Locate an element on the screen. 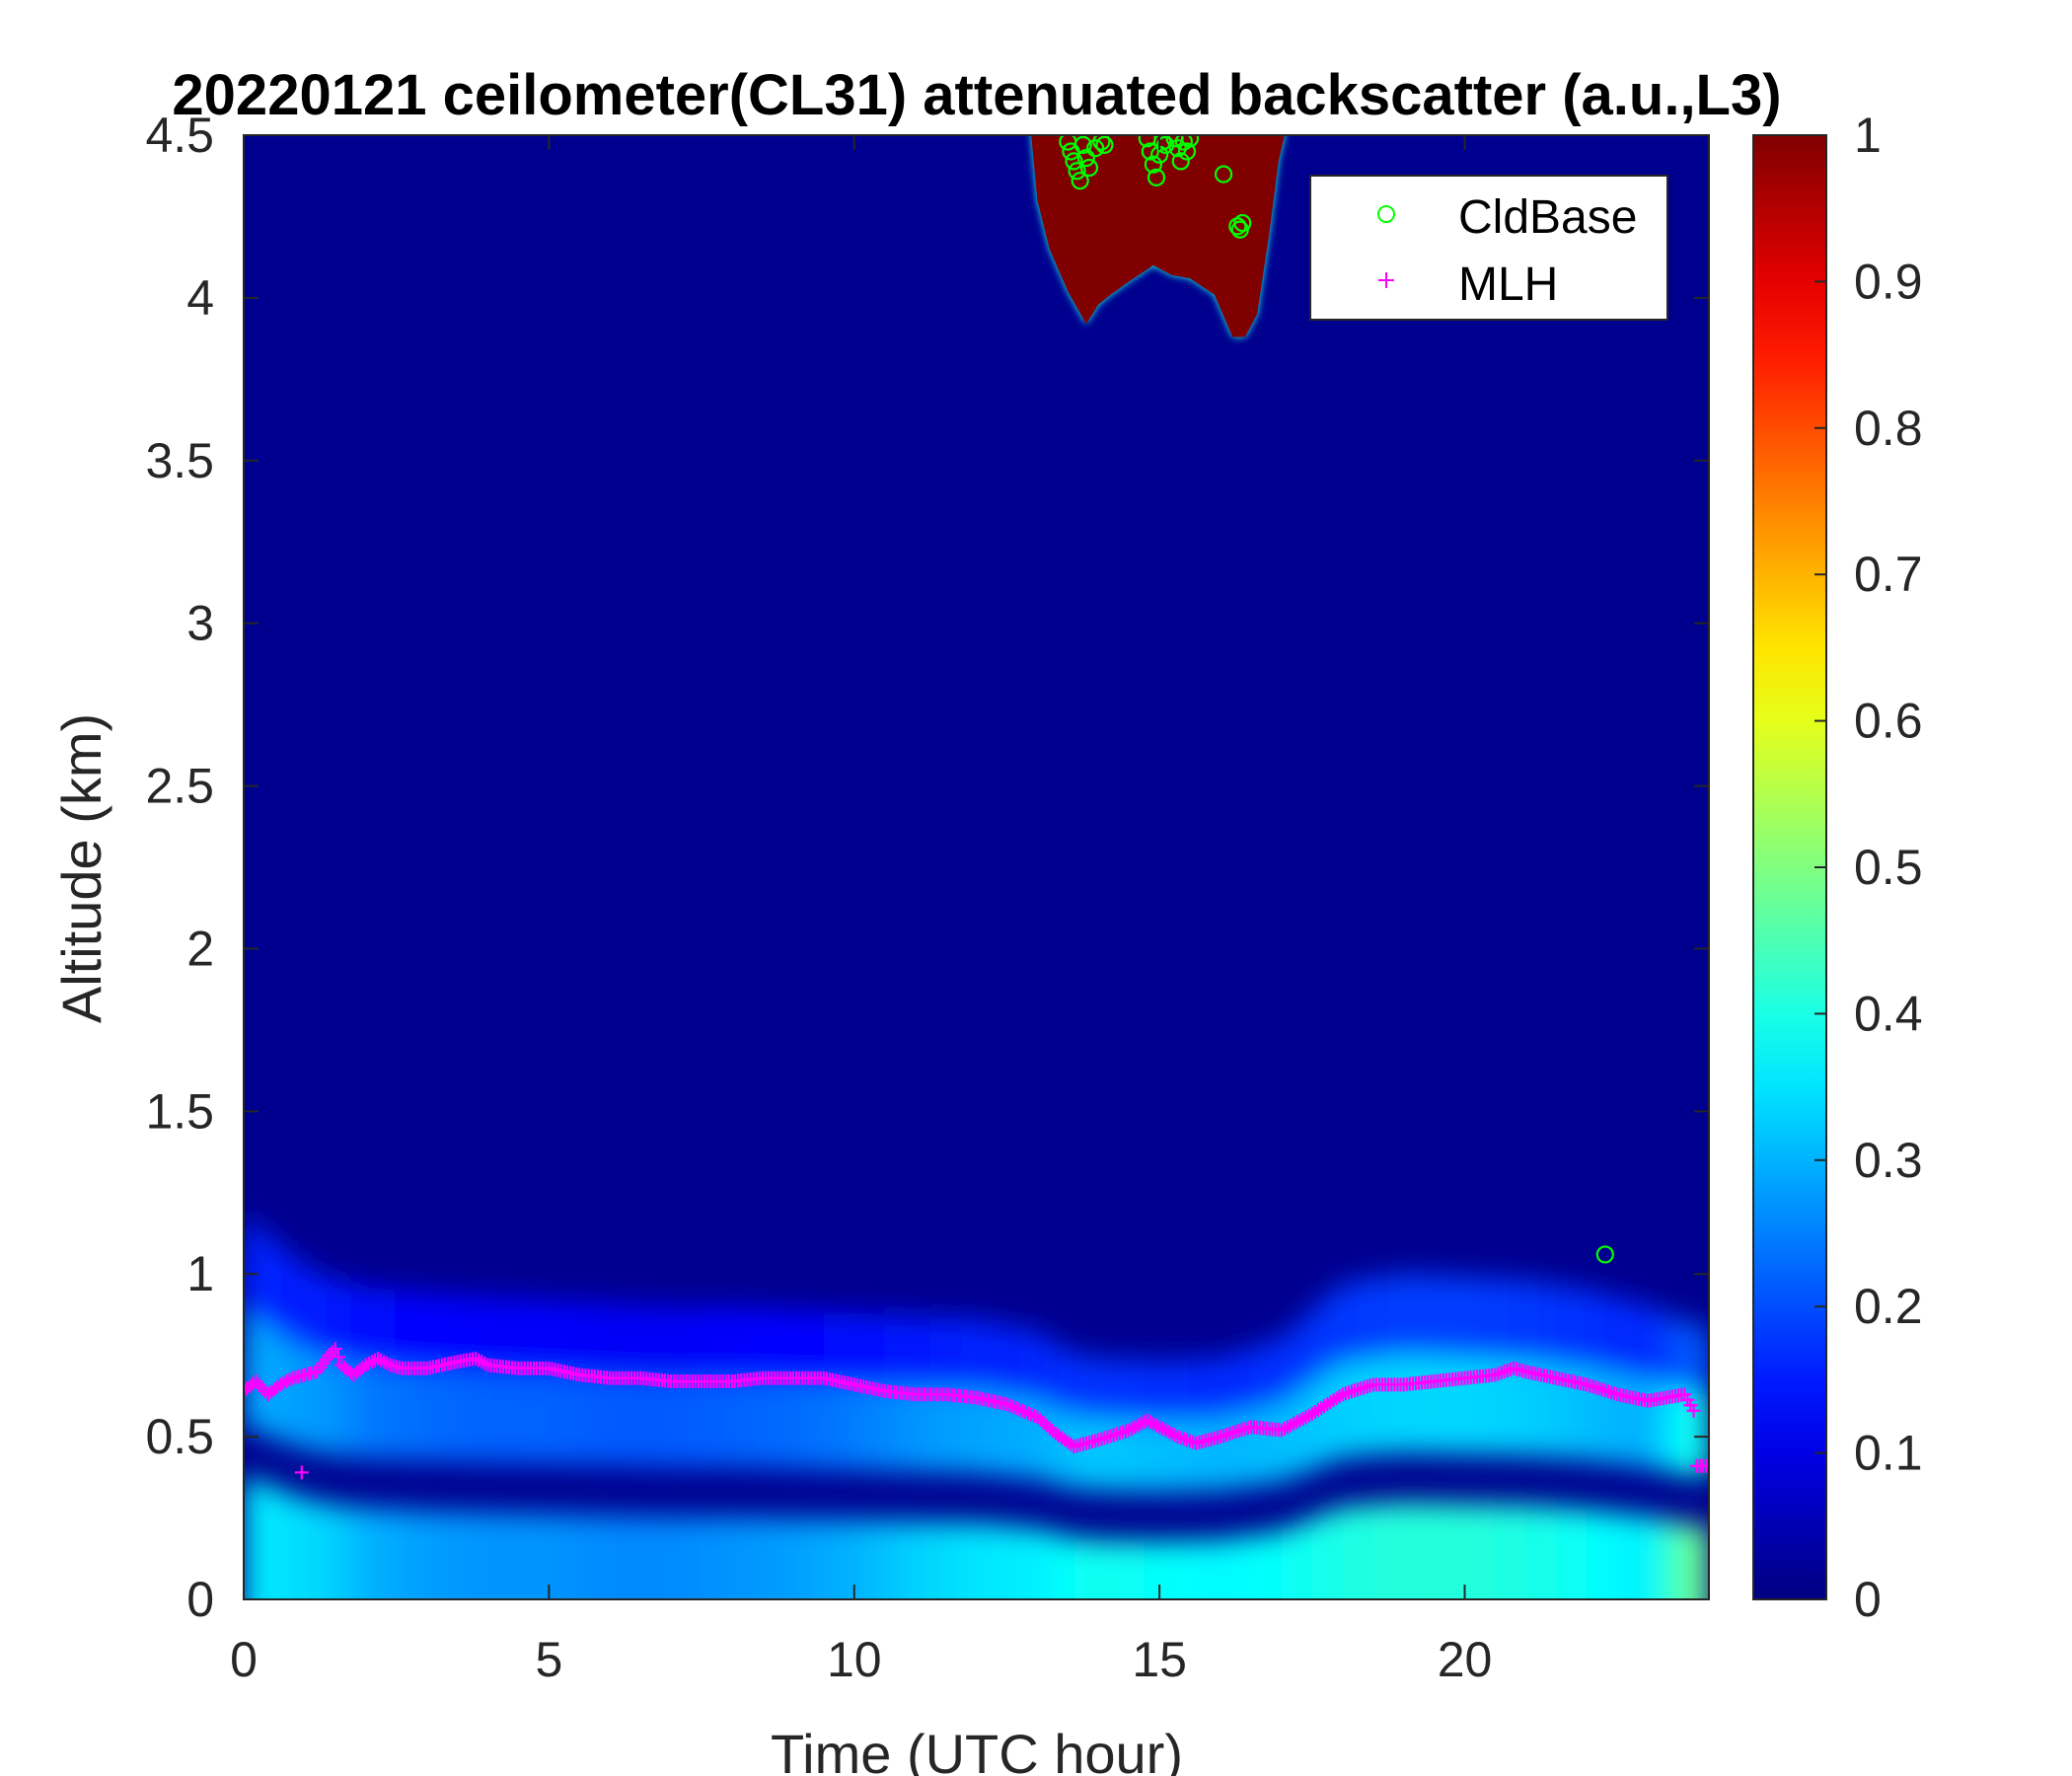 The width and height of the screenshot is (2072, 1776). cloud-region is located at coordinates (1158, 236).